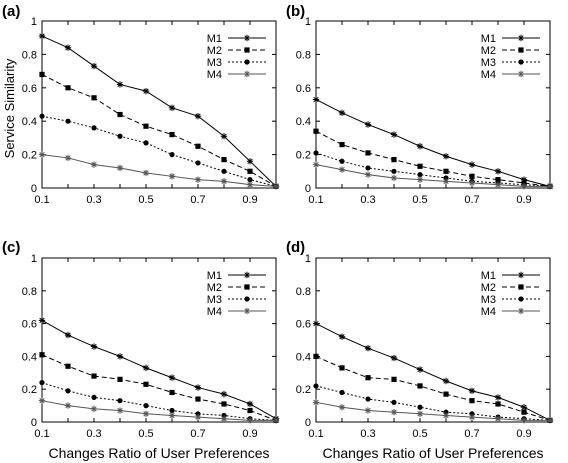 The width and height of the screenshot is (568, 463). Describe the element at coordinates (433, 340) in the screenshot. I see `plot-frame` at that location.